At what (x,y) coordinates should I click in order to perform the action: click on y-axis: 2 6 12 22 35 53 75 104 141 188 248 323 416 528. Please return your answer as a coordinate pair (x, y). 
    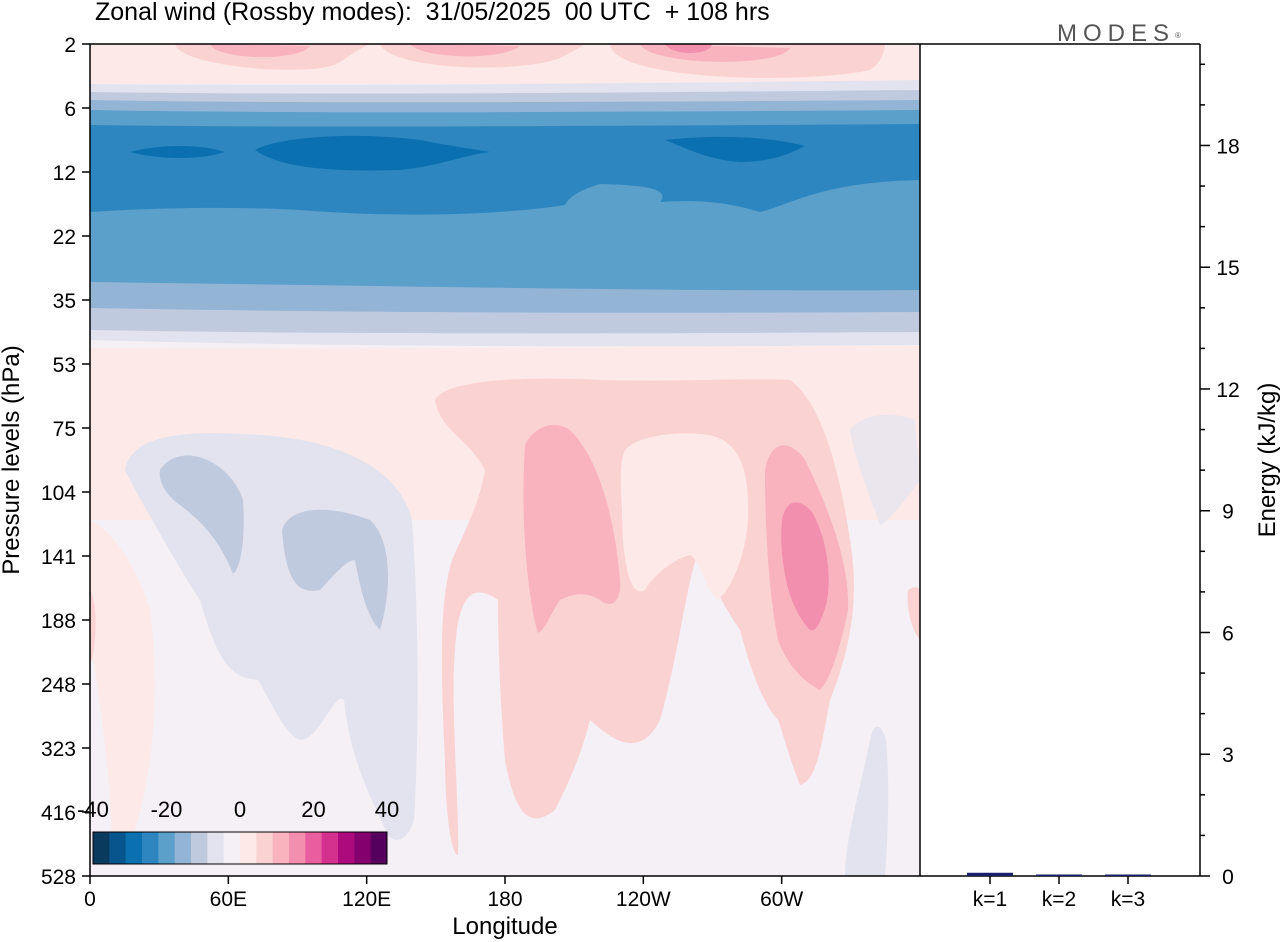
    Looking at the image, I should click on (65, 461).